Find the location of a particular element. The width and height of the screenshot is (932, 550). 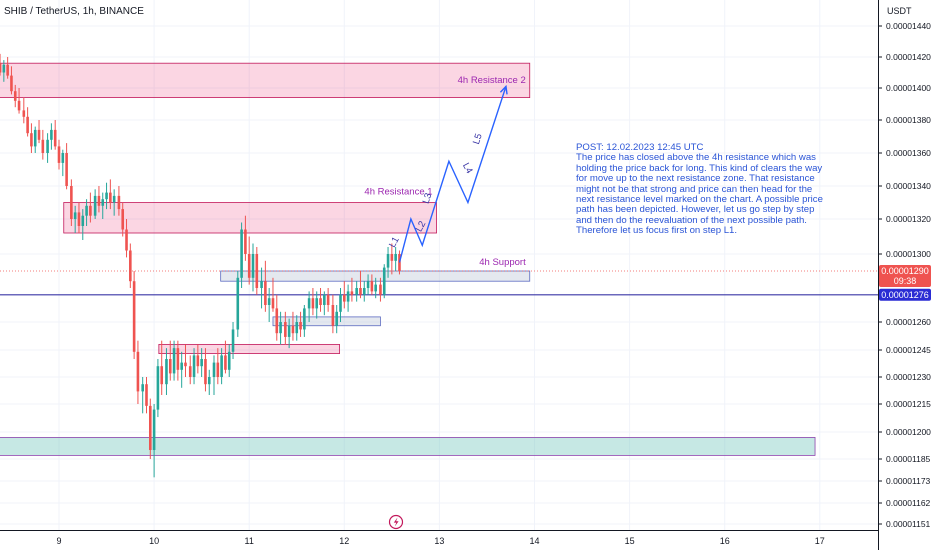

line-price-badge: 0.00001276 is located at coordinates (905, 294).